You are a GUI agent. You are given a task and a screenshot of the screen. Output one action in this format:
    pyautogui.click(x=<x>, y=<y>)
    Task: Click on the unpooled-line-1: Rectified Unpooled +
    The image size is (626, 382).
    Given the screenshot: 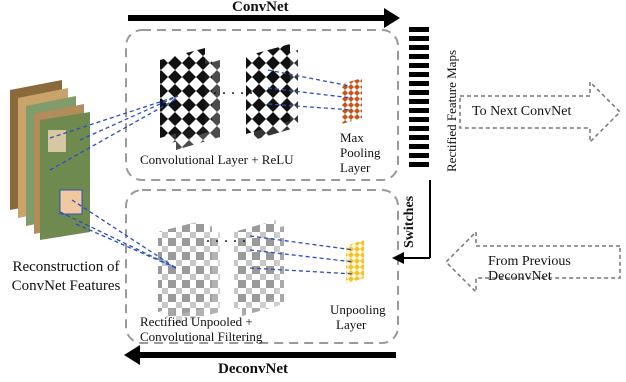 What is the action you would take?
    pyautogui.click(x=196, y=321)
    